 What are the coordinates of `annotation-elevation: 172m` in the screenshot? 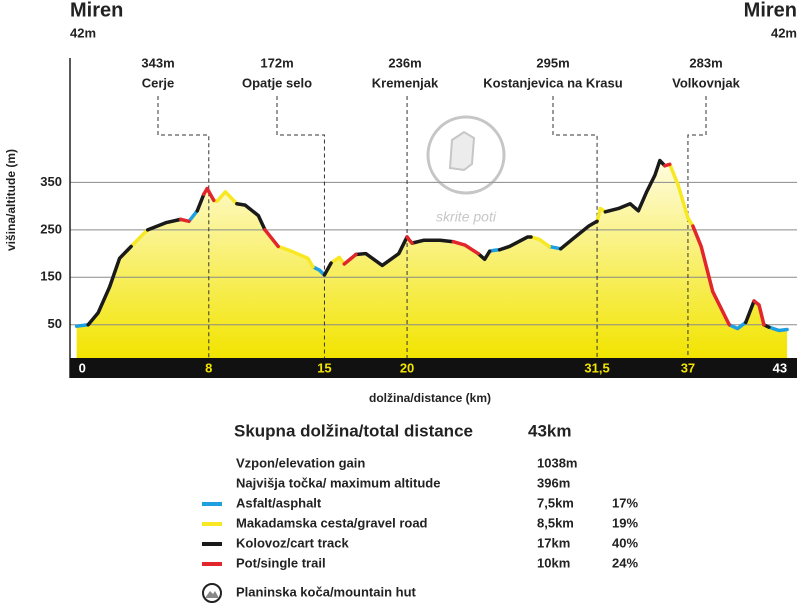 It's located at (276, 62).